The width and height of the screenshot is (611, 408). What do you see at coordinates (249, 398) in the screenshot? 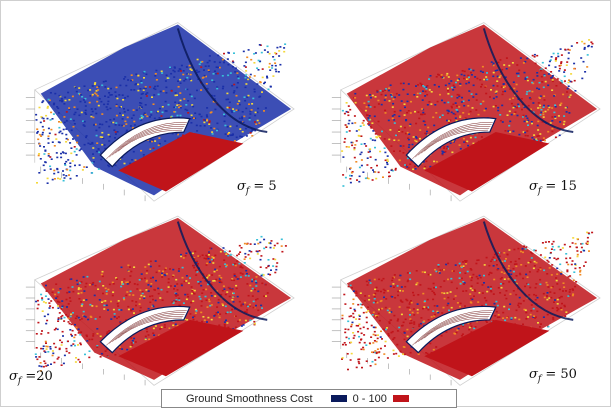
I see `legend-title: Ground Smoothness Cost` at bounding box center [249, 398].